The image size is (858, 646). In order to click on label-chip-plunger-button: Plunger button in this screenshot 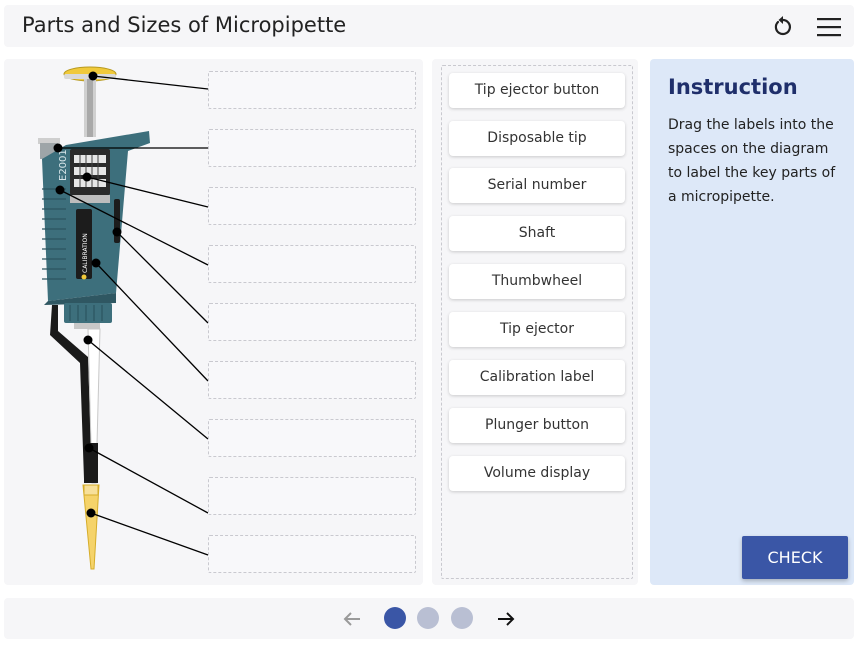, I will do `click(537, 425)`.